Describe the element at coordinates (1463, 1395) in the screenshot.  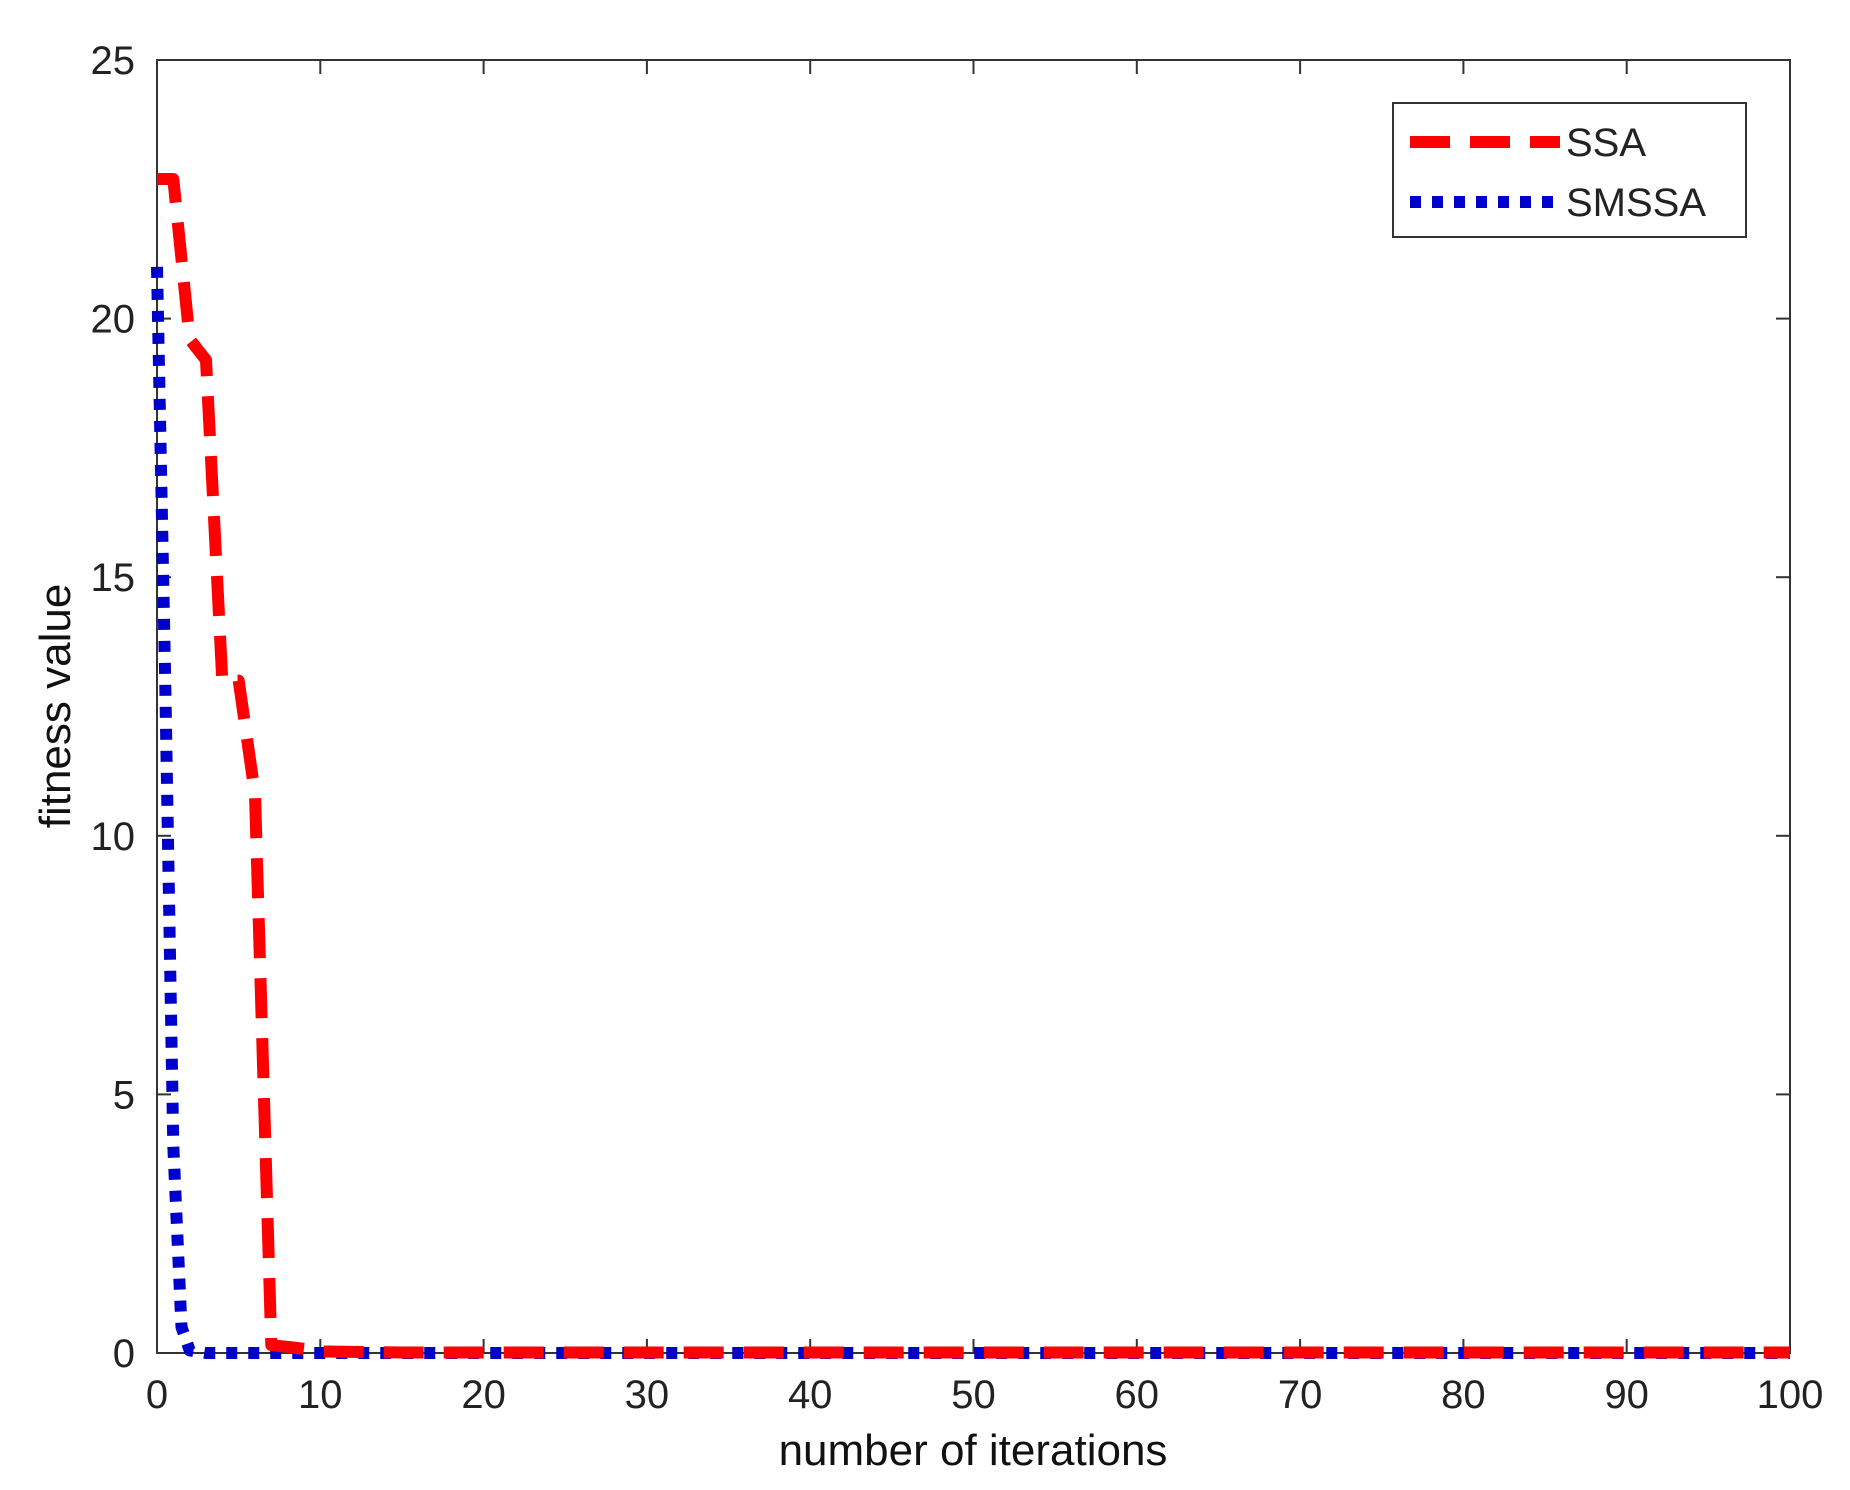
I see `x-tick-label: 80` at that location.